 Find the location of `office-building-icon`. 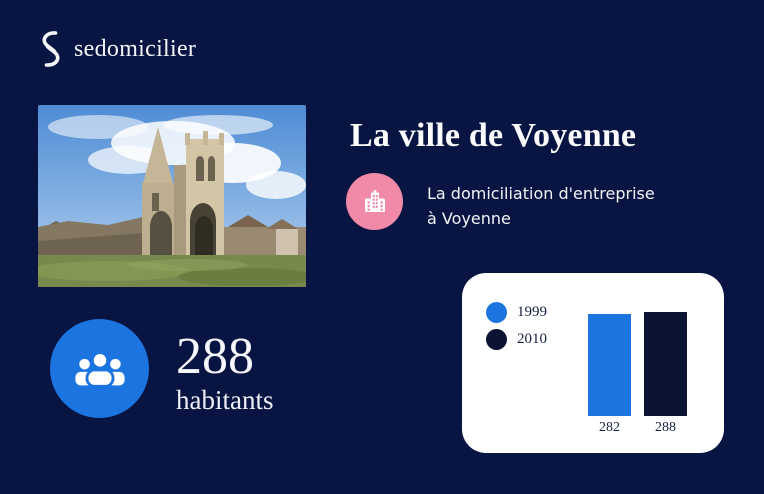

office-building-icon is located at coordinates (374, 200).